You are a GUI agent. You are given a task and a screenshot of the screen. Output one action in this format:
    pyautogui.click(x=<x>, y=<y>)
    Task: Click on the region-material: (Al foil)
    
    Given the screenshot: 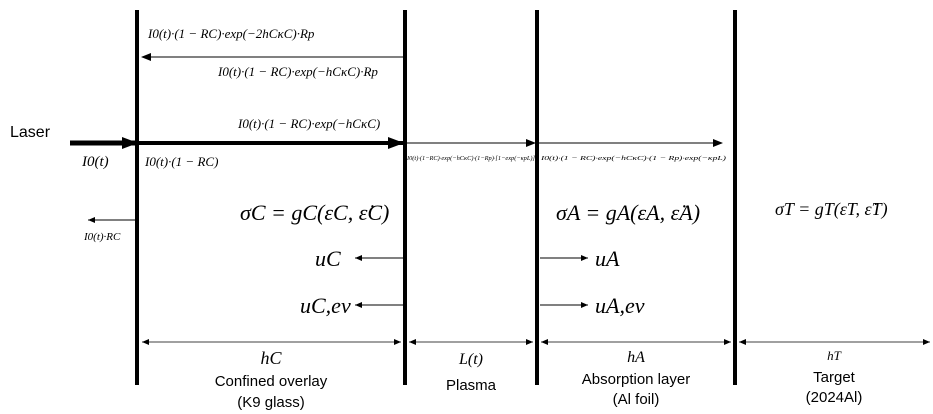 What is the action you would take?
    pyautogui.click(x=636, y=399)
    